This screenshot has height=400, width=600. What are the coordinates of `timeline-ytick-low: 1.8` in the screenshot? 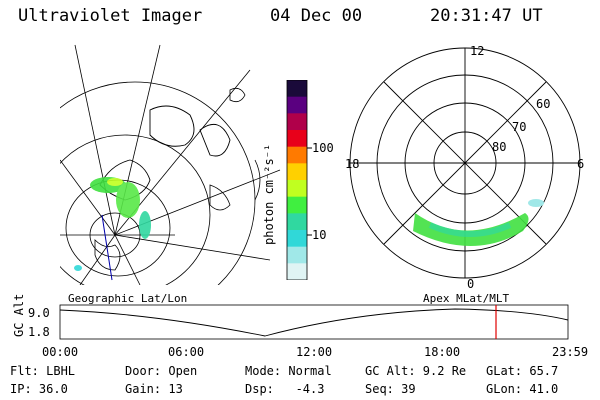 It's located at (39, 332).